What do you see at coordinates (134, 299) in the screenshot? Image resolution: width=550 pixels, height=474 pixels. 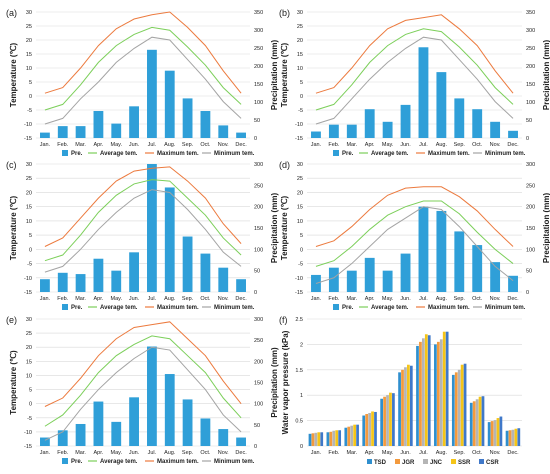 I see `x-tick-label: Jun.` at bounding box center [134, 299].